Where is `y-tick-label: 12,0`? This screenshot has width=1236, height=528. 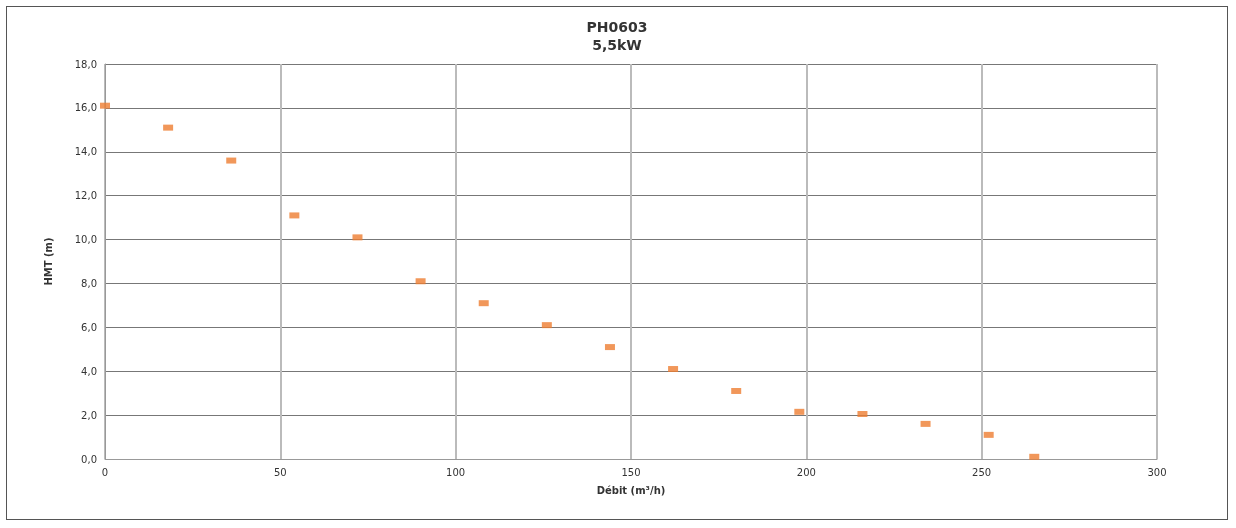 y-tick-label: 12,0 is located at coordinates (85, 196).